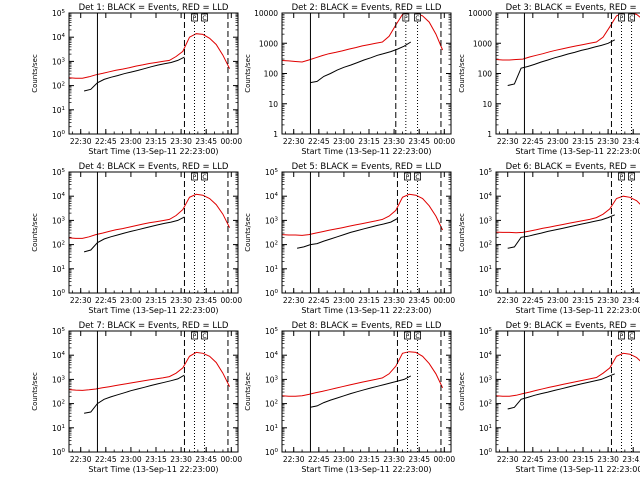  Describe the element at coordinates (367, 8) in the screenshot. I see `panel-title: Det 2: BLACK = Events, RED = LLD` at that location.